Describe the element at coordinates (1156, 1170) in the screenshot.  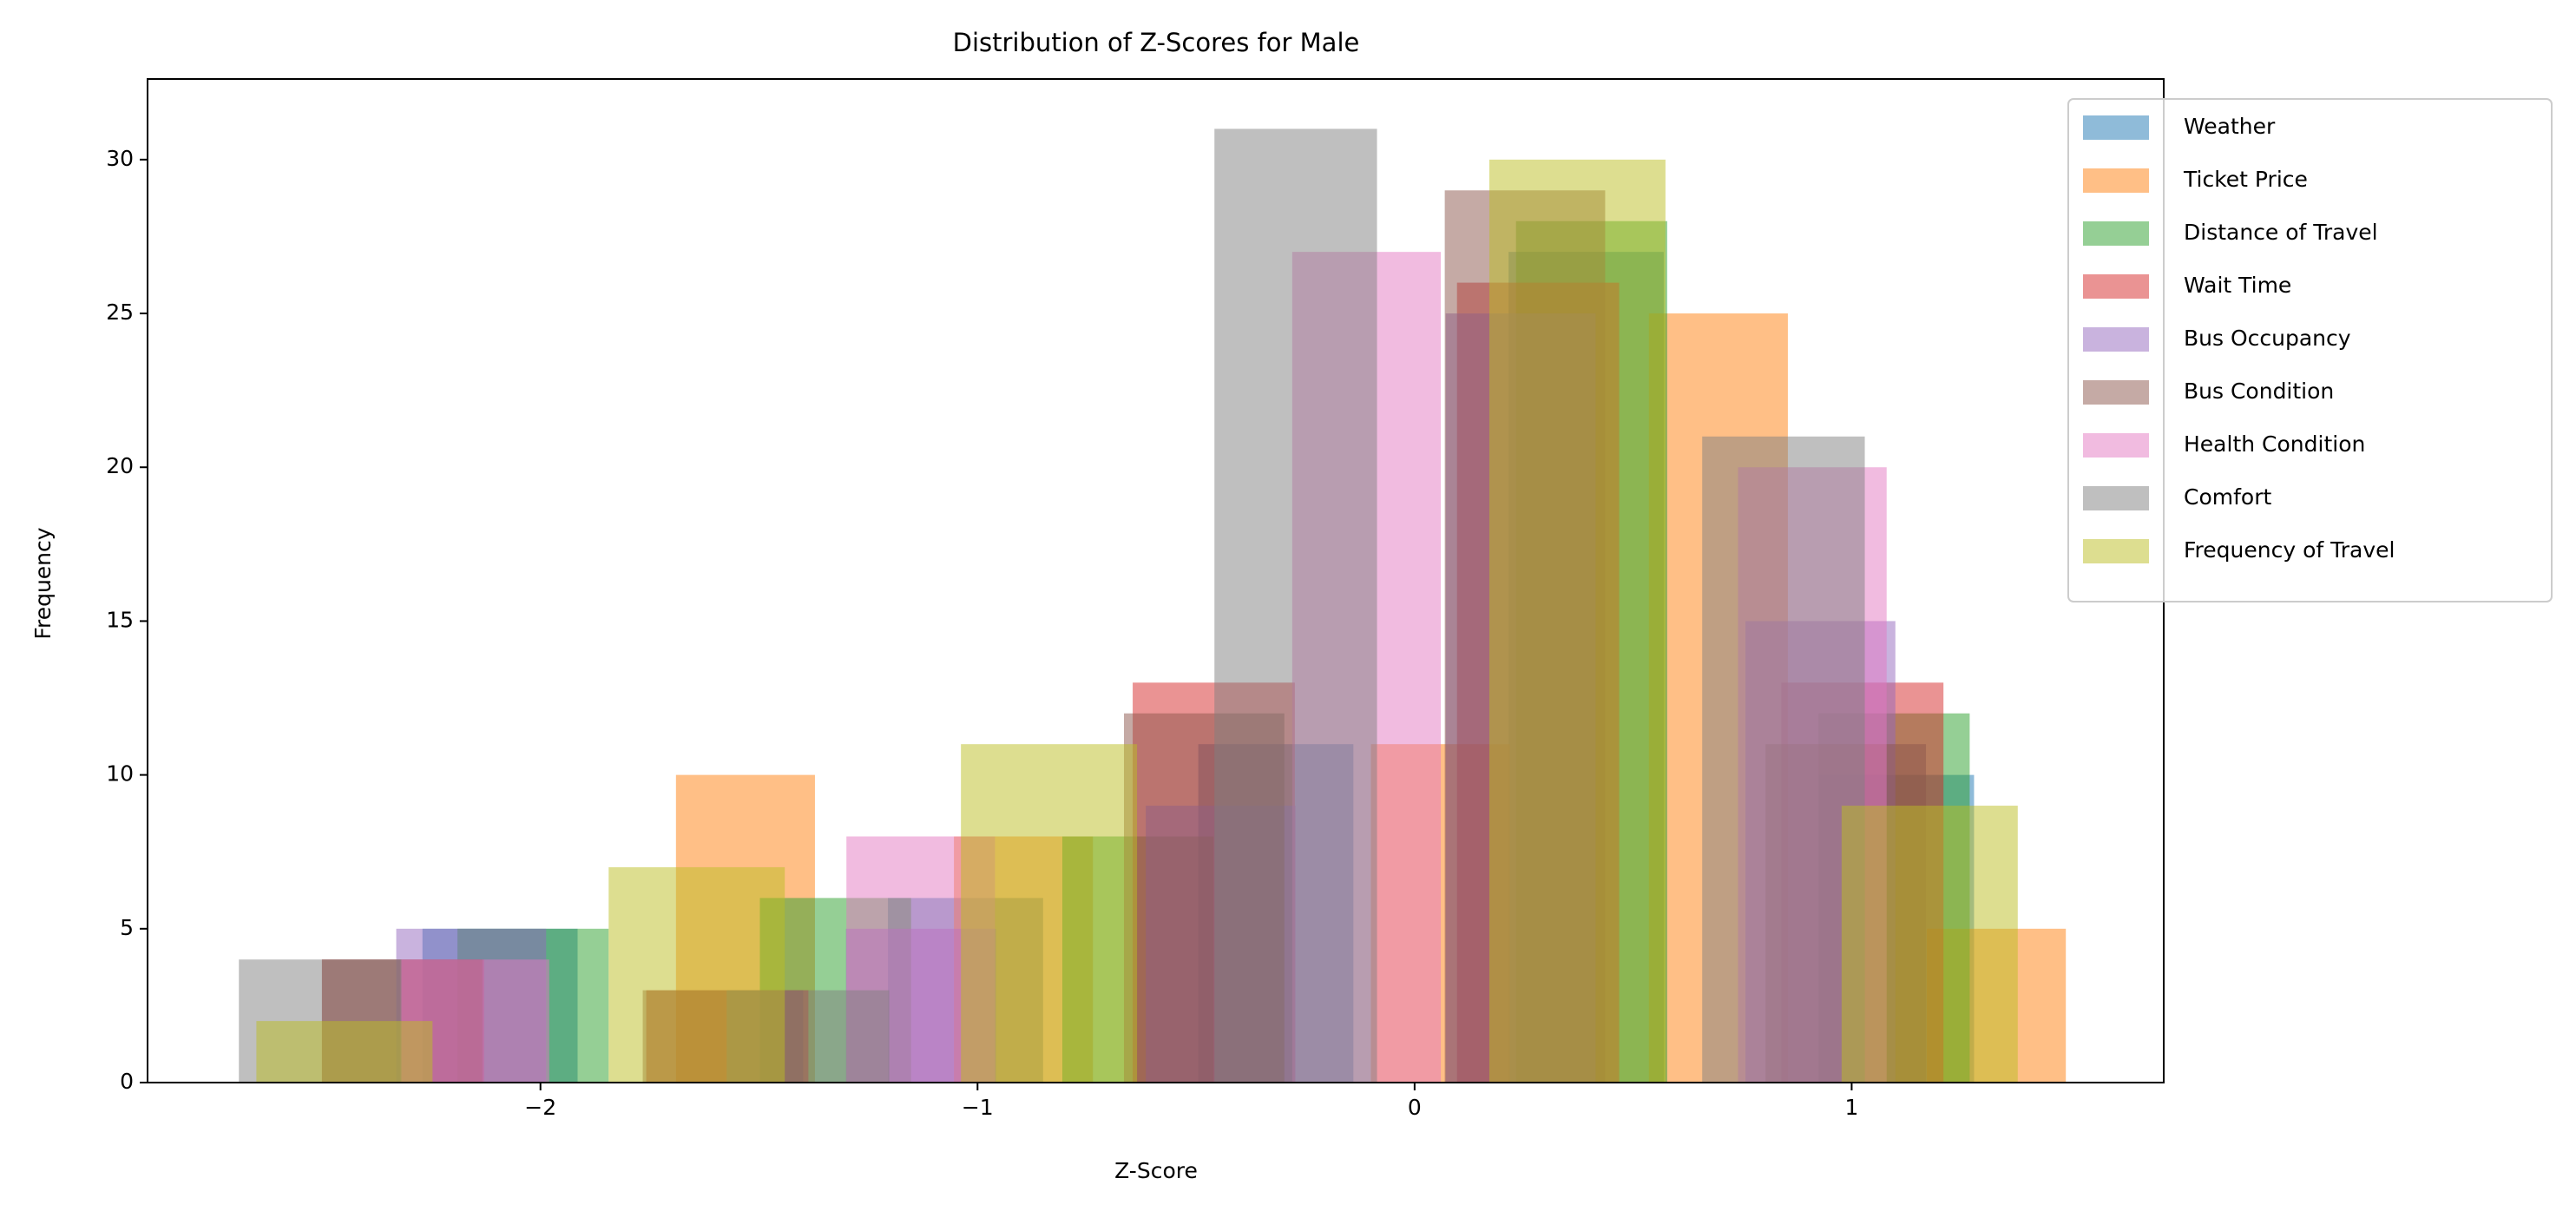
I see `x-axis-label: Z-Score` at that location.